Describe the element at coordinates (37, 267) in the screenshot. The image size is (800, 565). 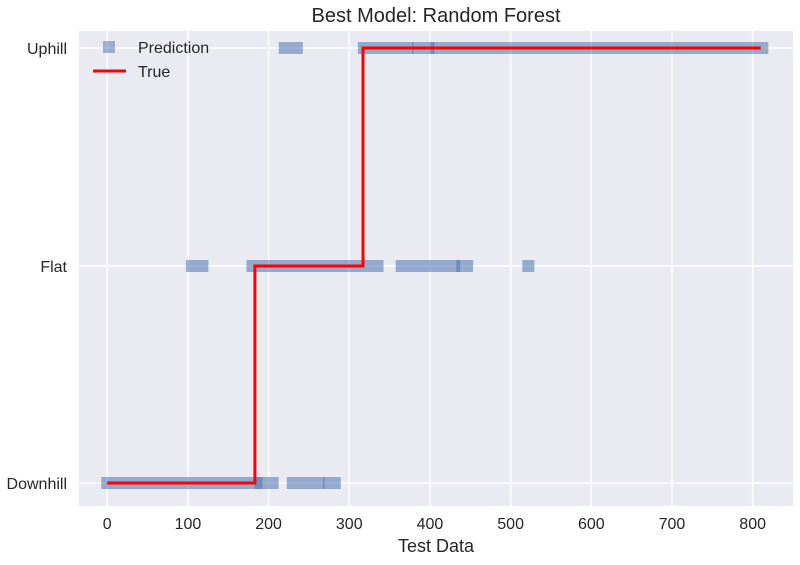
I see `y-axis-ticks: Downhill Flat Uphill` at that location.